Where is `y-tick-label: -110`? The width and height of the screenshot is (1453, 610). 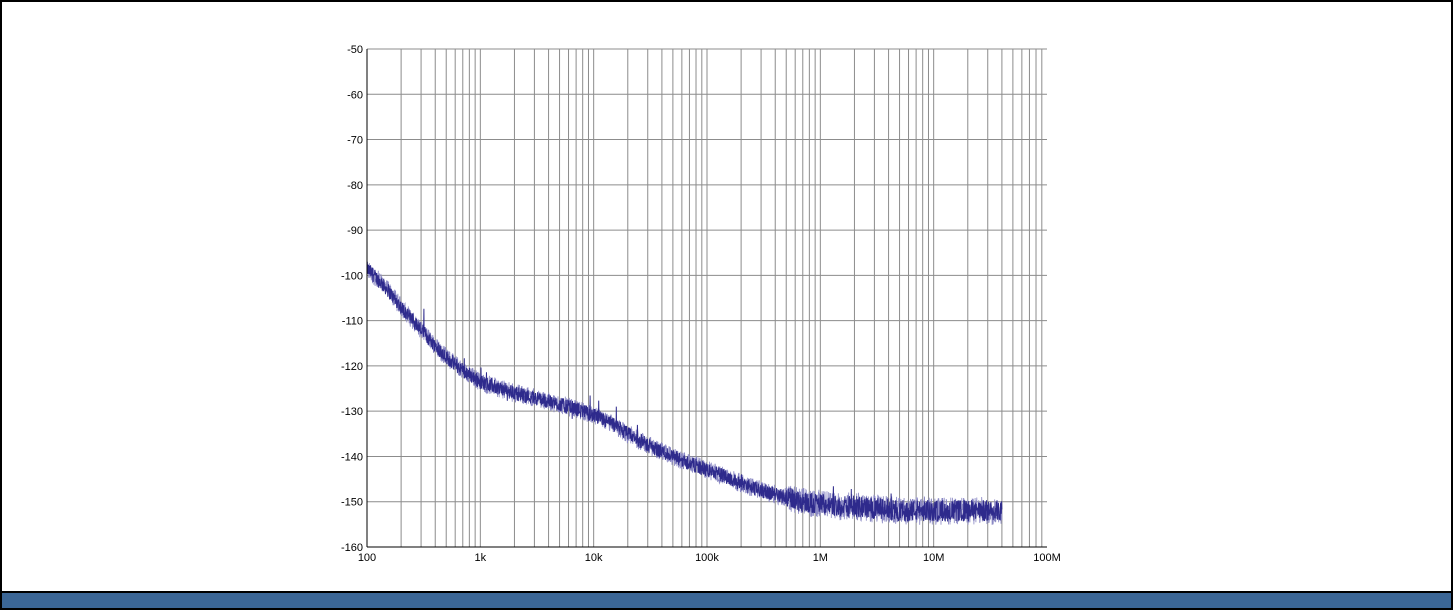 y-tick-label: -110 is located at coordinates (352, 322).